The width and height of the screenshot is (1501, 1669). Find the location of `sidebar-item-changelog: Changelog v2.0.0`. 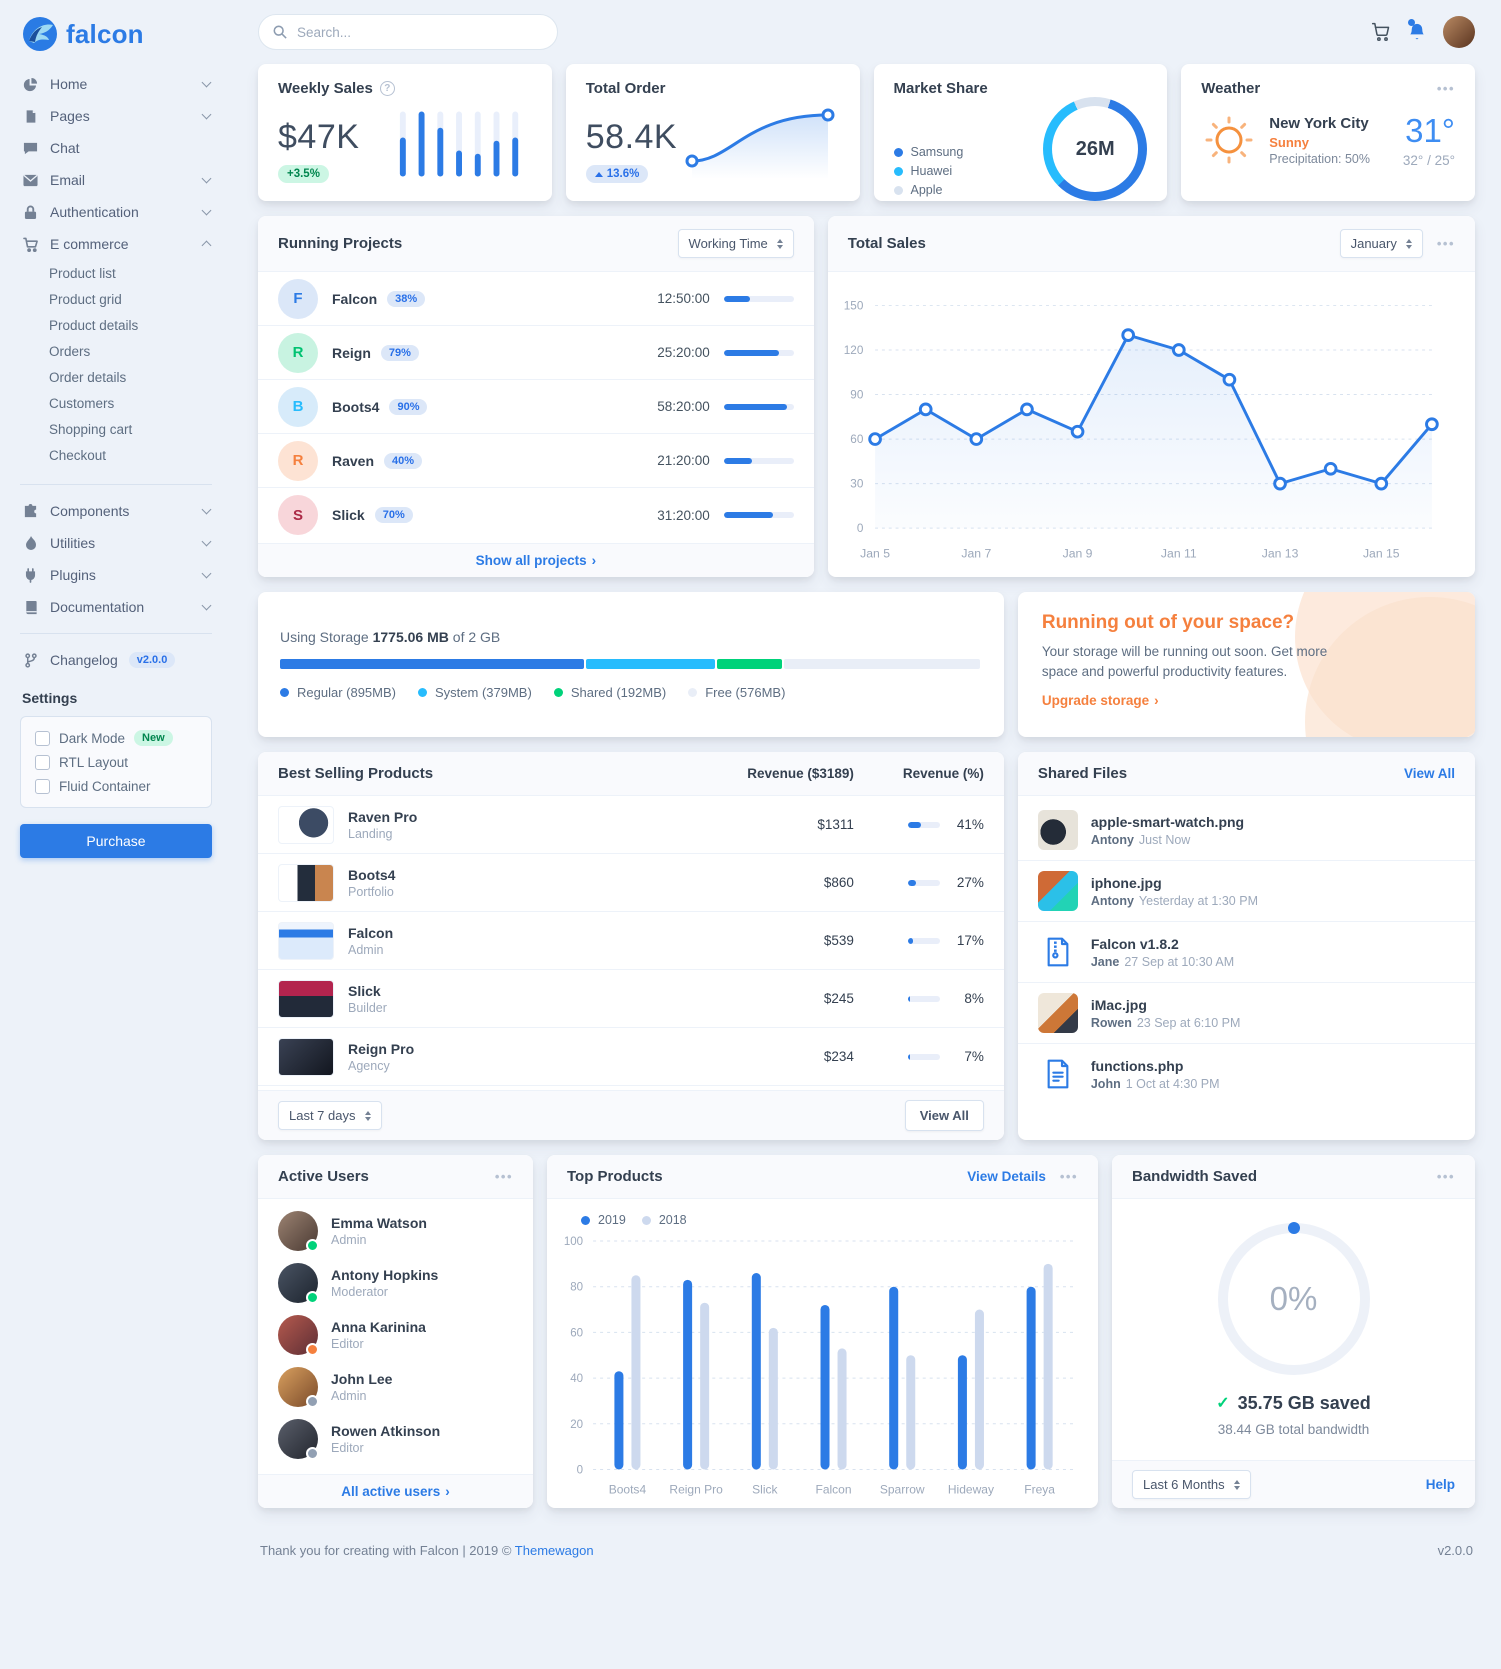

sidebar-item-changelog: Changelog v2.0.0 is located at coordinates (116, 660).